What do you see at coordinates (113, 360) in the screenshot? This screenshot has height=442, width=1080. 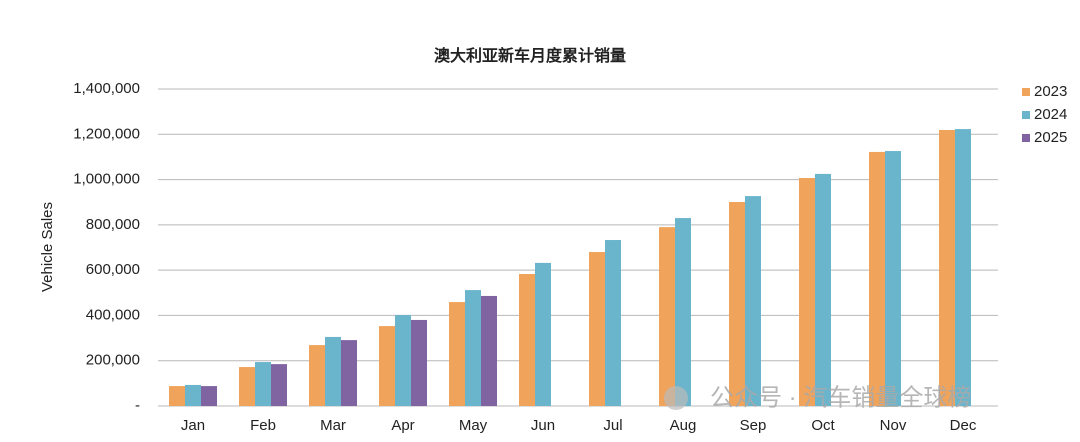 I see `y-tick-label: 200,000` at bounding box center [113, 360].